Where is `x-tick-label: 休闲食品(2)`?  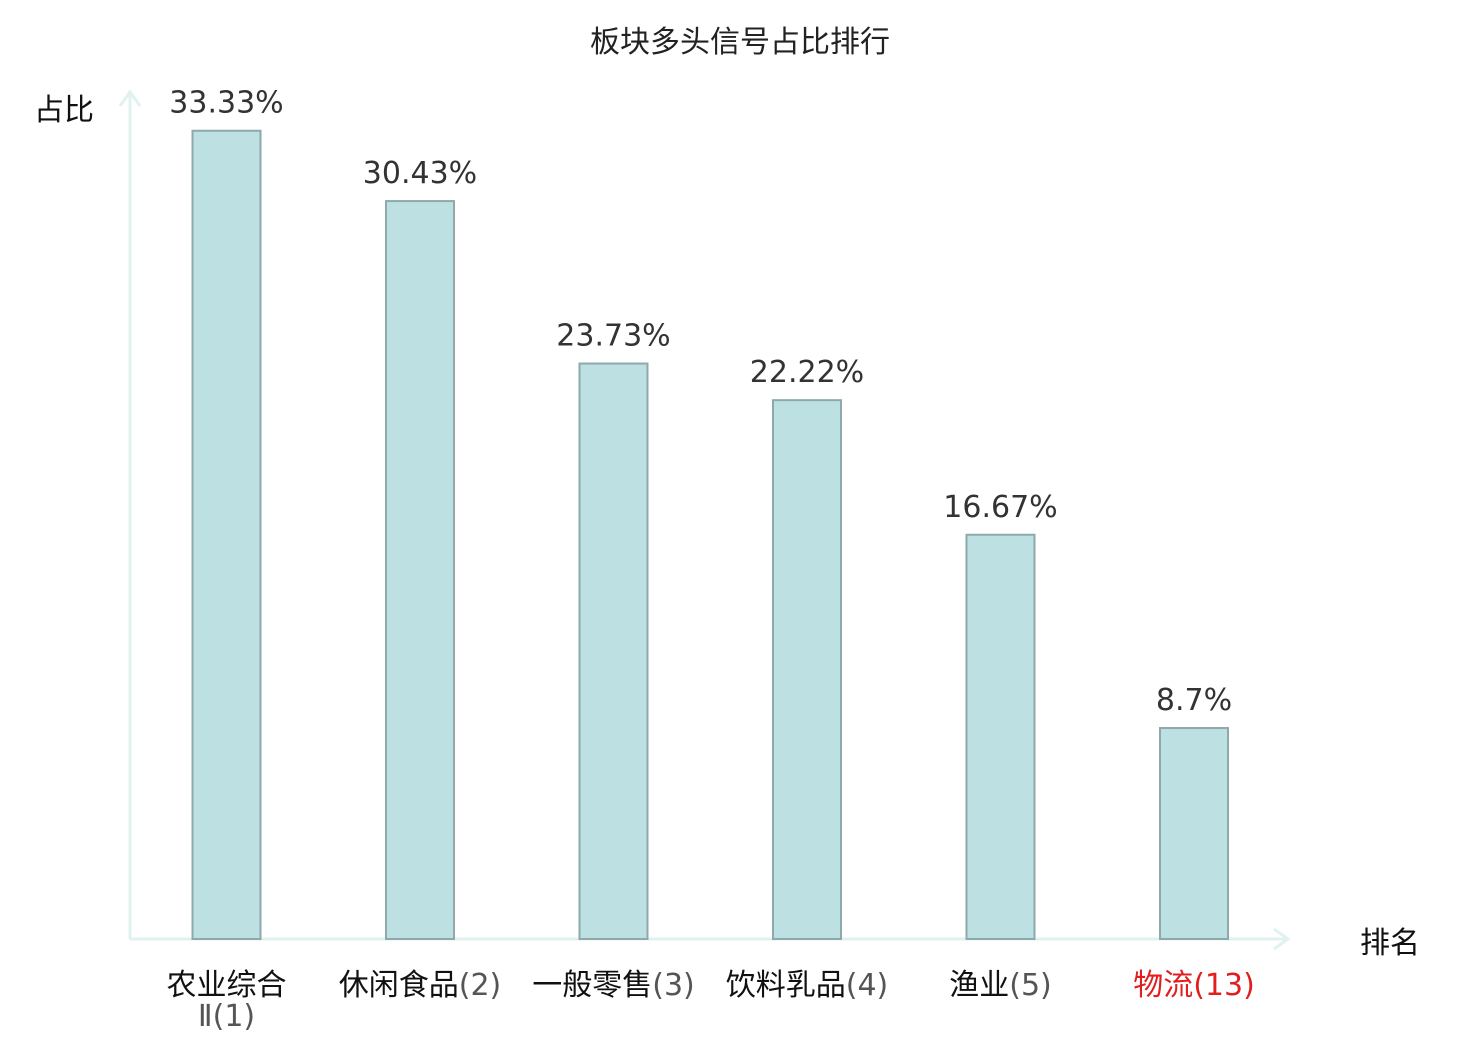 x-tick-label: 休闲食品(2) is located at coordinates (420, 985).